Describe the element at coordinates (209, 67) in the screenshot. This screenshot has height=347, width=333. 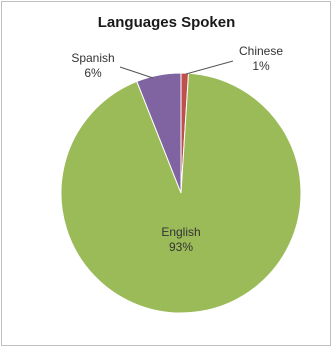
I see `leader-line-chinese` at that location.